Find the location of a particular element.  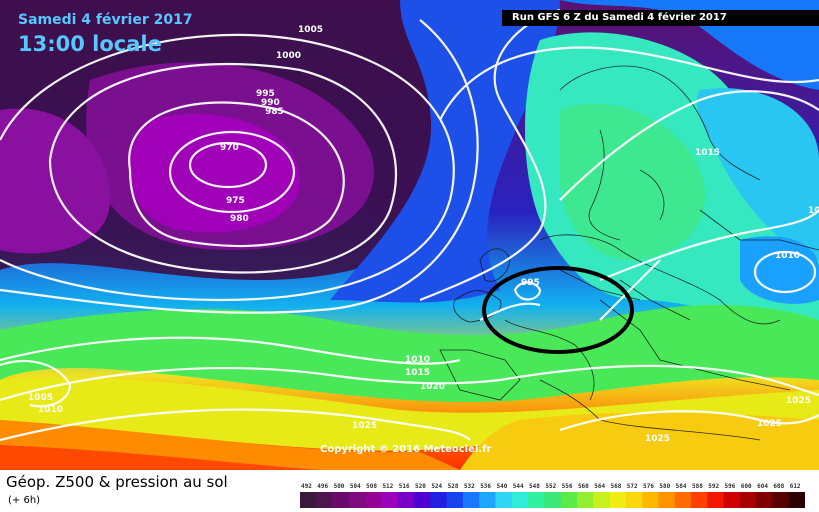

isobar-label: 975 is located at coordinates (235, 201).